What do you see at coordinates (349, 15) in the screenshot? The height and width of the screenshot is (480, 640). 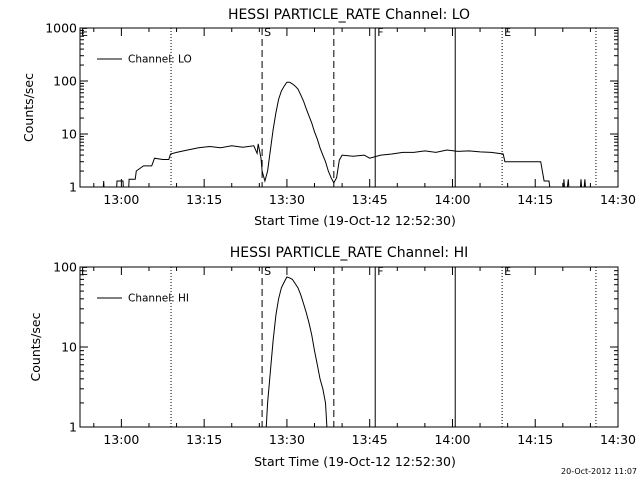 I see `chart-title: HESSI PARTICLE_RATE Channel: LO` at bounding box center [349, 15].